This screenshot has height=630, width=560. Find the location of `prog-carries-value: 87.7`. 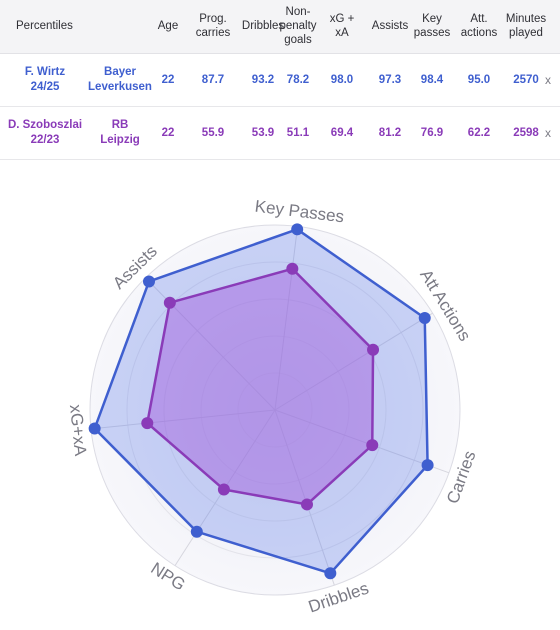

prog-carries-value: 87.7 is located at coordinates (213, 80).